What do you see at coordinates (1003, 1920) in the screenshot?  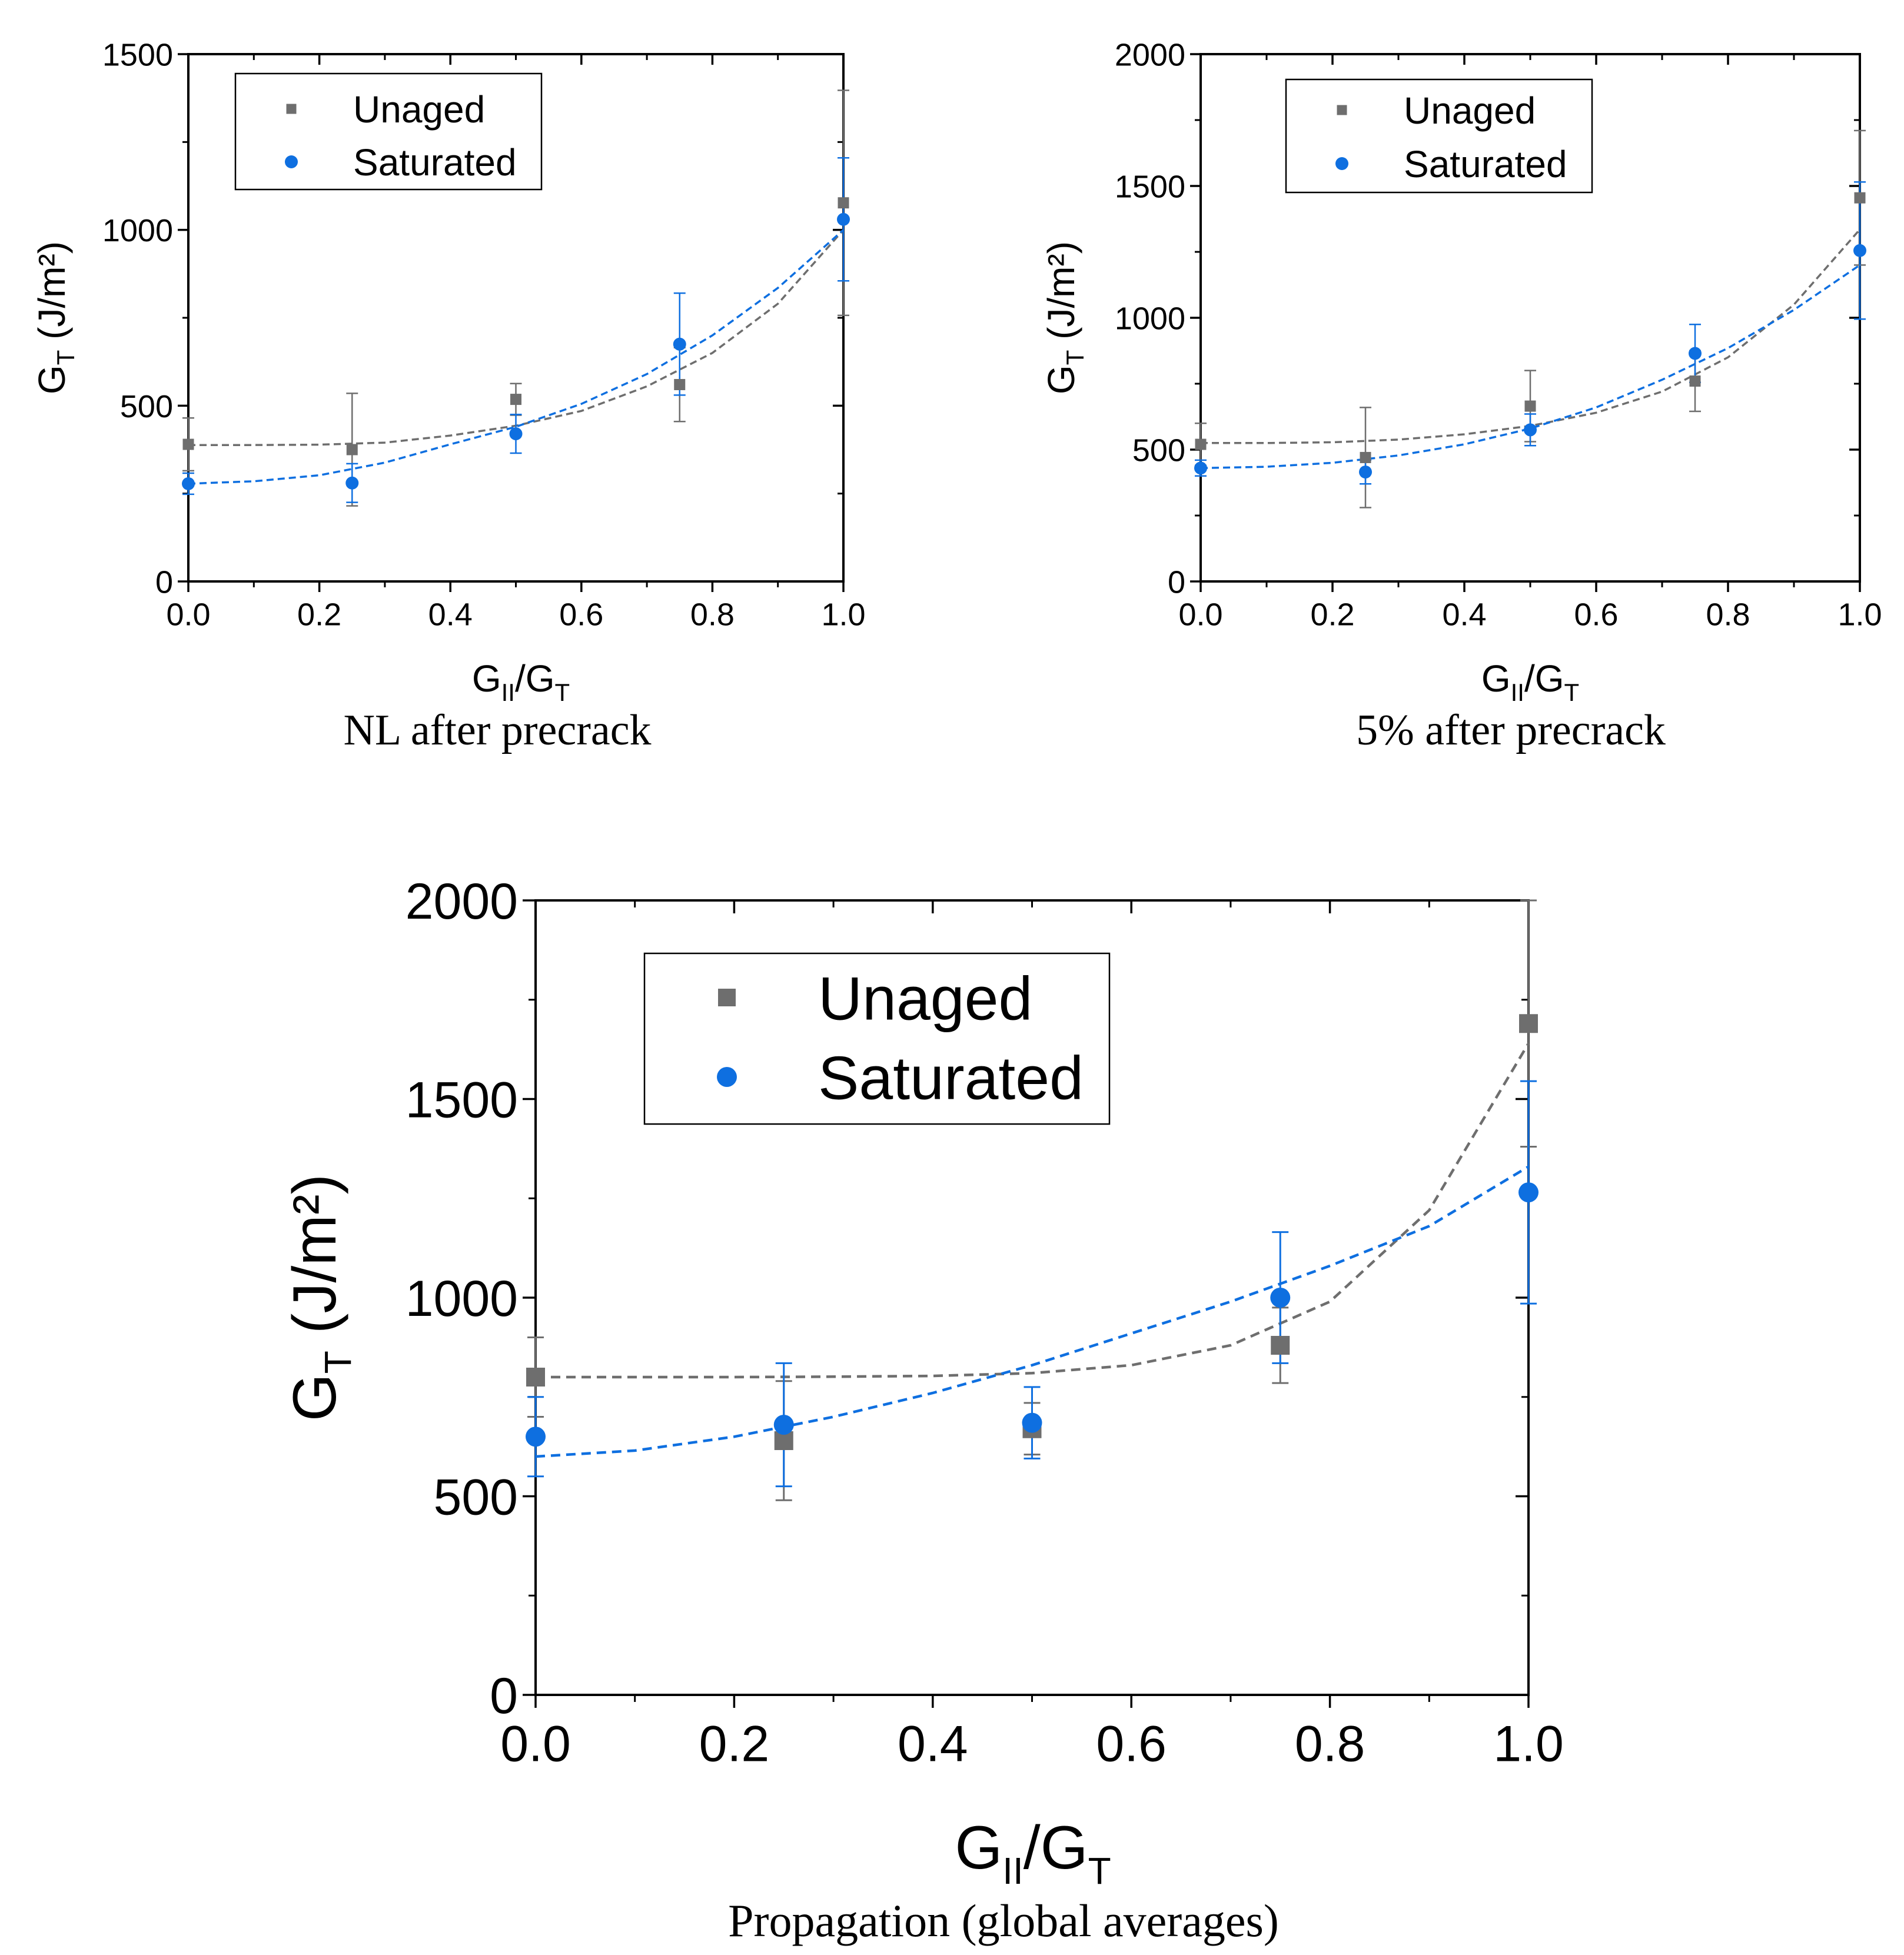 I see `panel-caption: Propagation (global averages)` at bounding box center [1003, 1920].